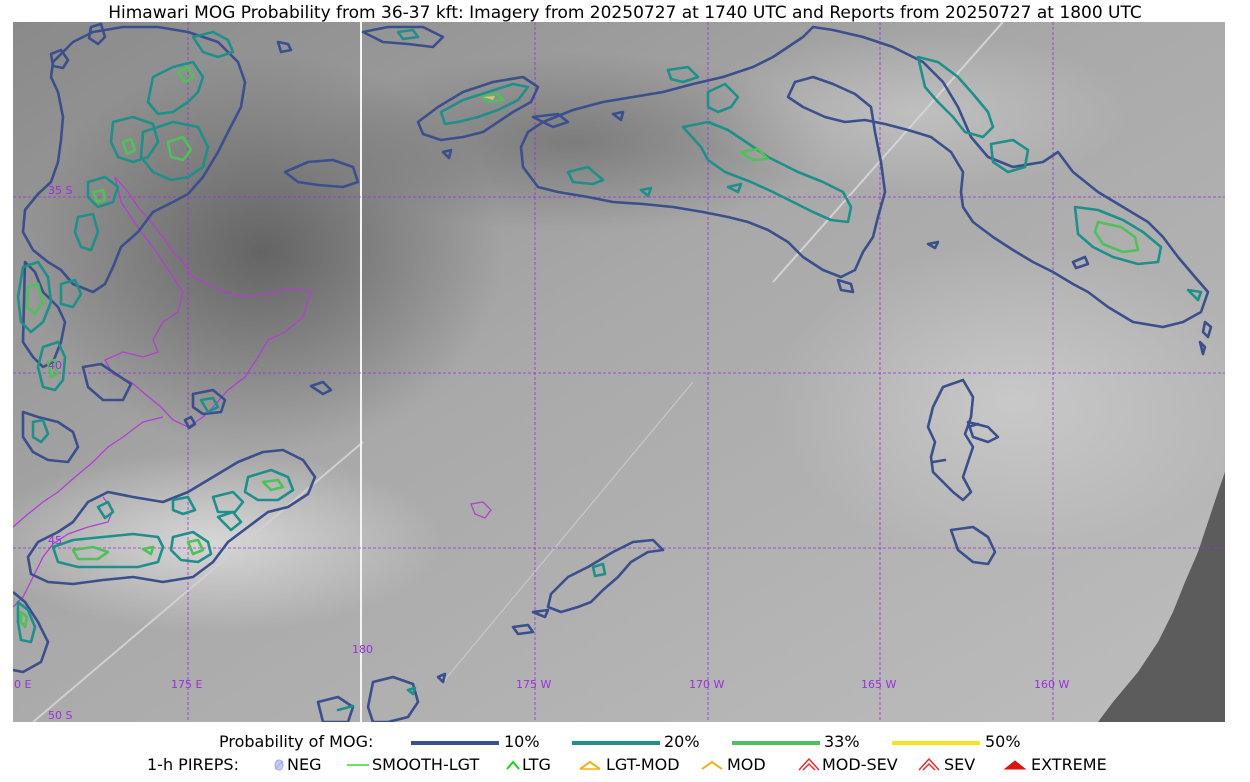  What do you see at coordinates (522, 741) in the screenshot?
I see `legend-label-10pct: 10%` at bounding box center [522, 741].